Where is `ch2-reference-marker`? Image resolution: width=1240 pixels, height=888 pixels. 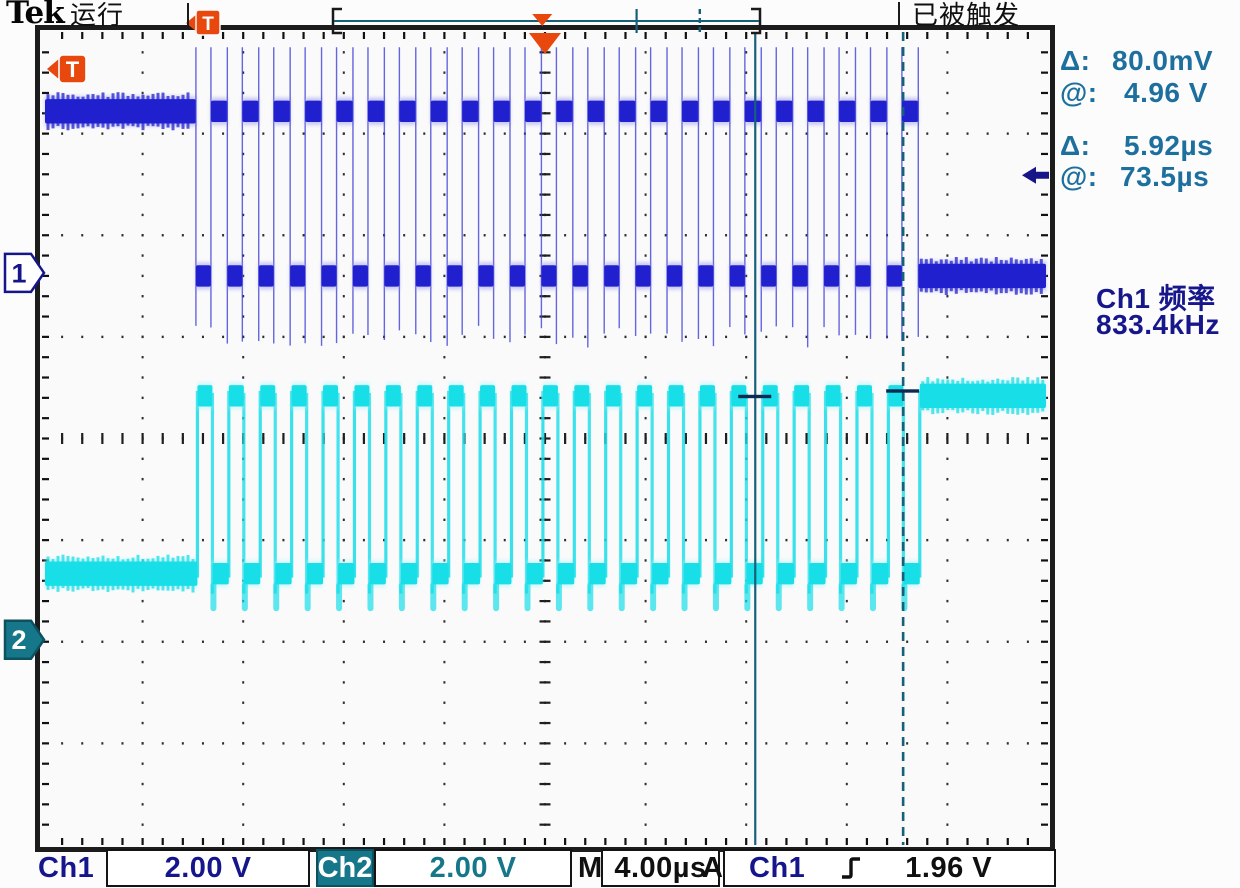
ch2-reference-marker is located at coordinates (24, 639).